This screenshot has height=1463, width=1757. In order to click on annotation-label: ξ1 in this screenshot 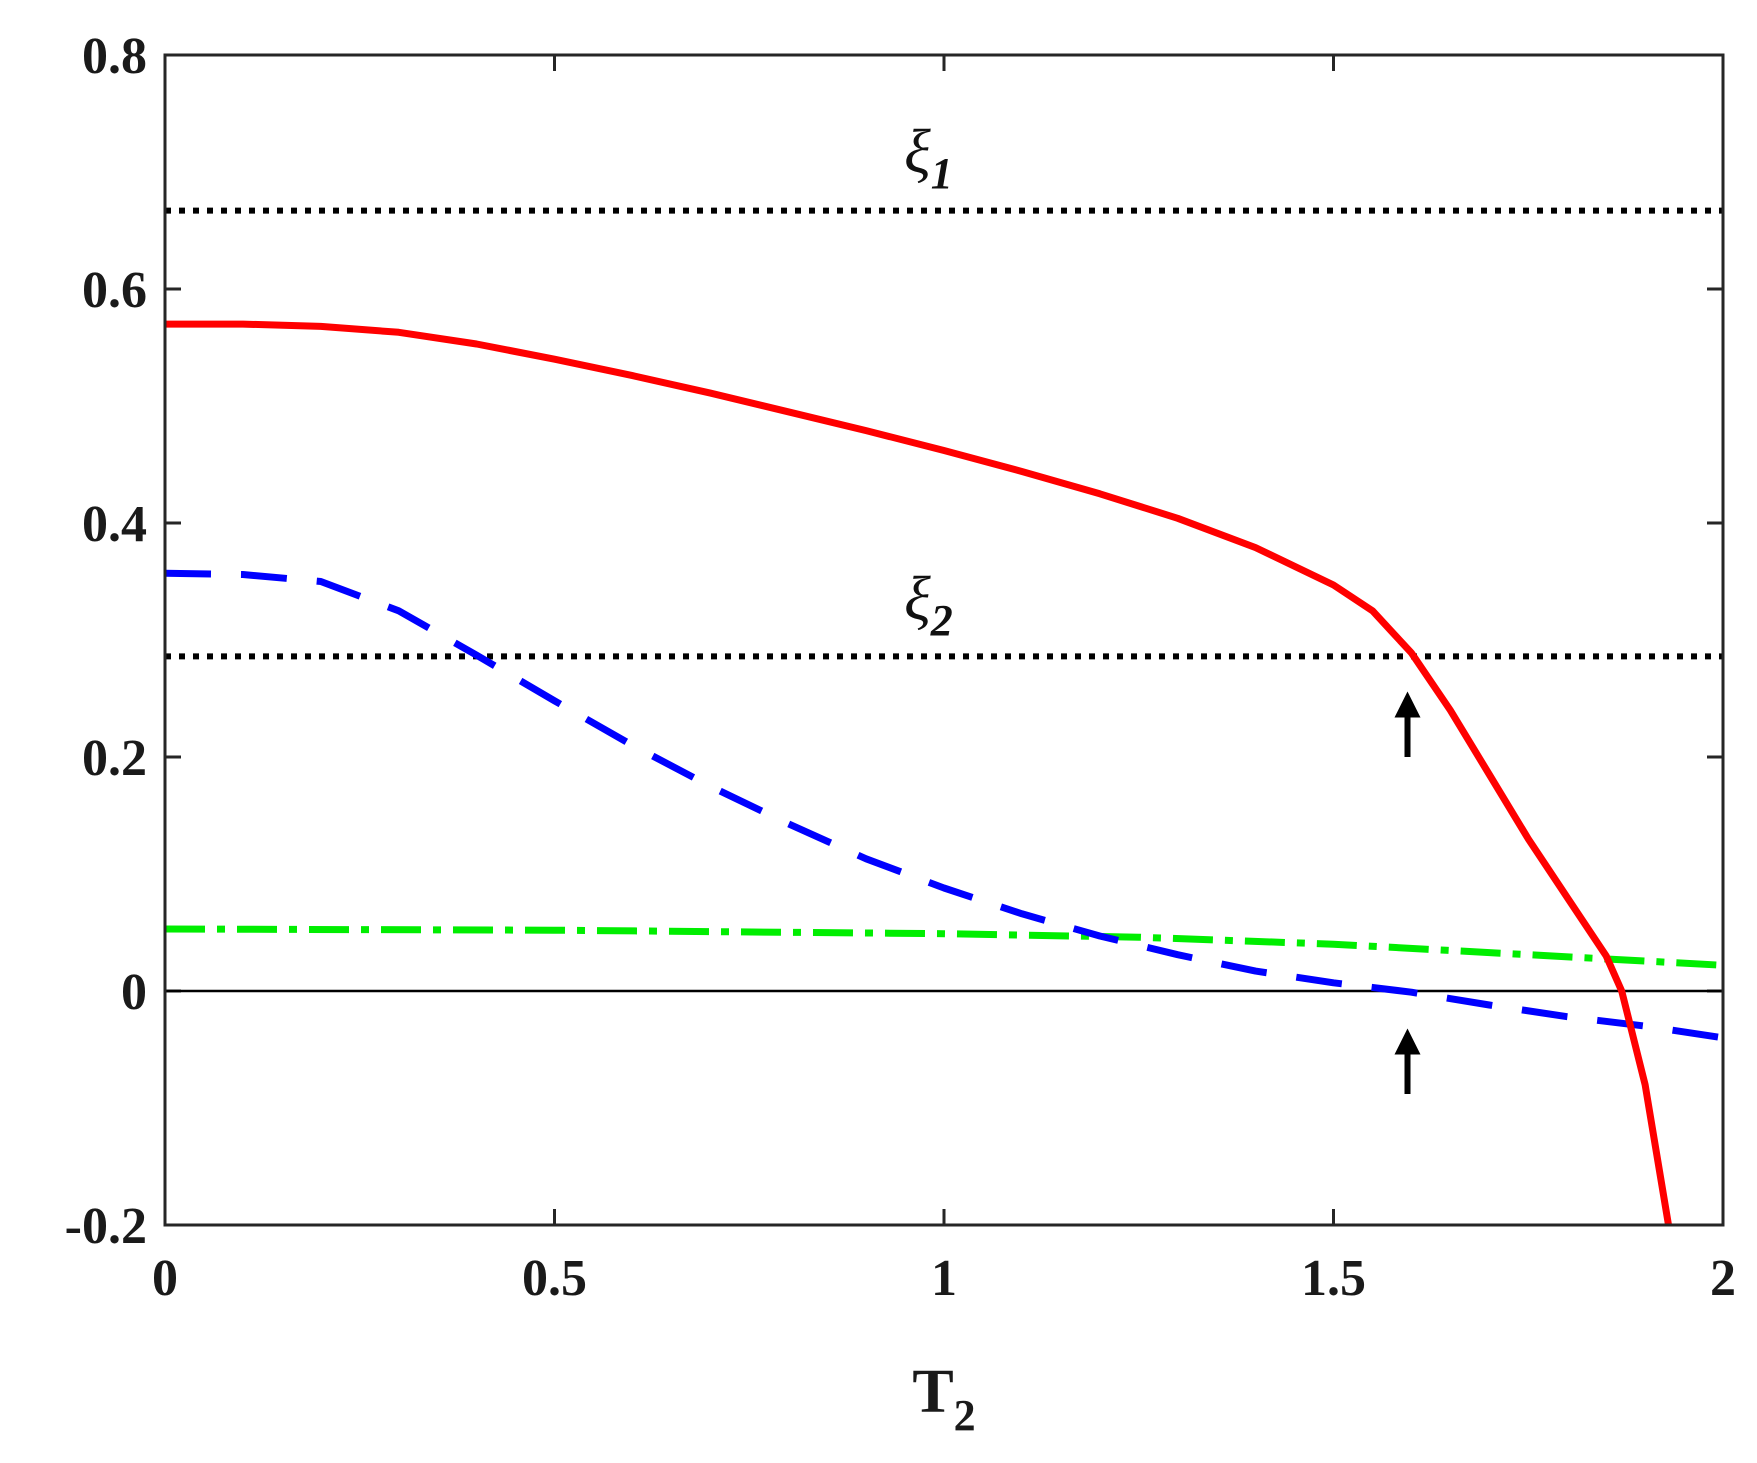, I will do `click(928, 158)`.